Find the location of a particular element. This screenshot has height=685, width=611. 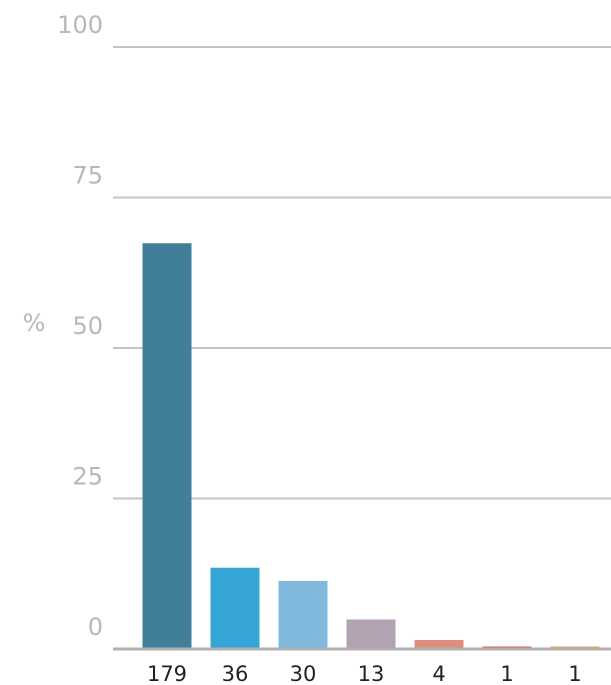

y-tick-label: 75 is located at coordinates (87, 176).